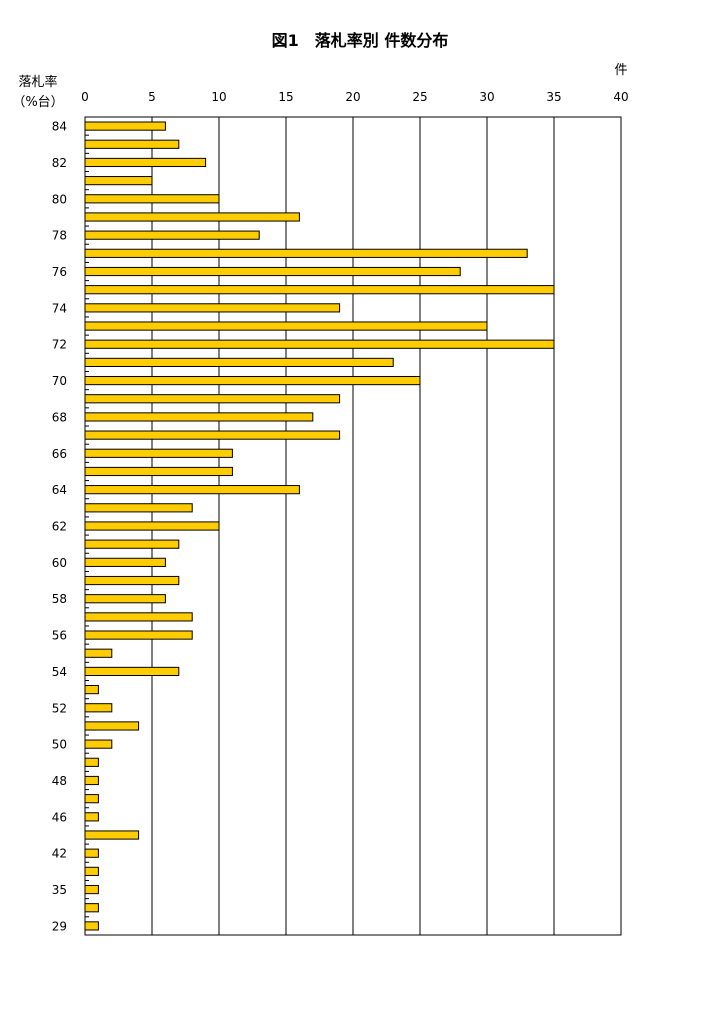 The height and width of the screenshot is (1020, 721). I want to click on y-tick-label: 70, so click(59, 381).